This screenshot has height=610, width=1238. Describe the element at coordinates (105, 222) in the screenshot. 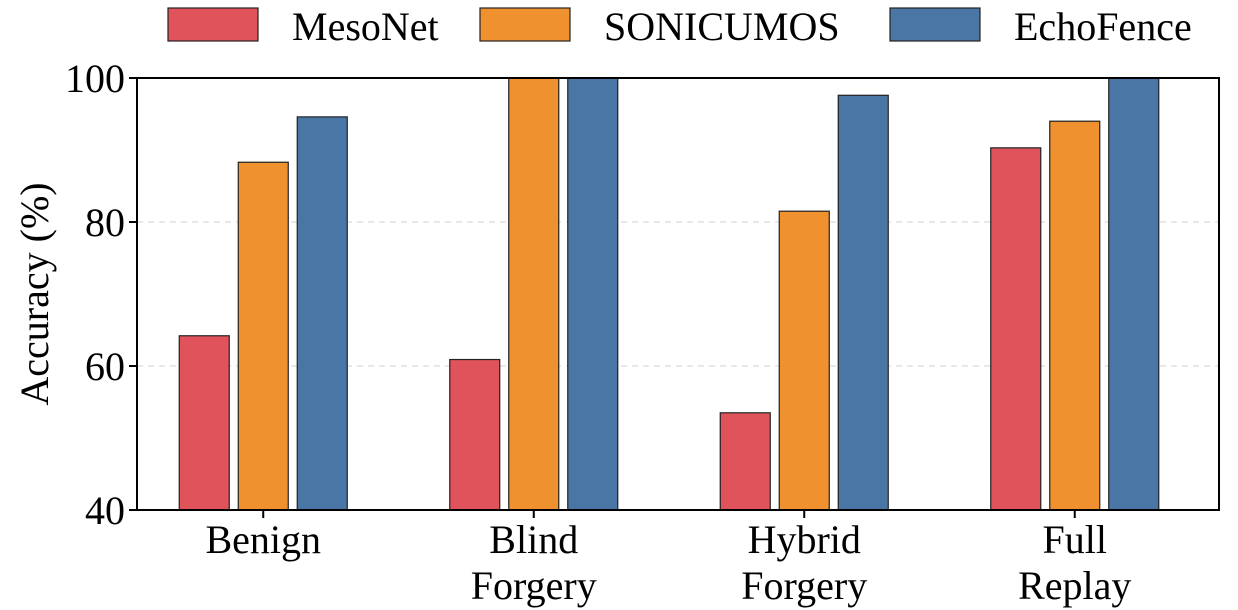

I see `y-tick-label: 80` at that location.